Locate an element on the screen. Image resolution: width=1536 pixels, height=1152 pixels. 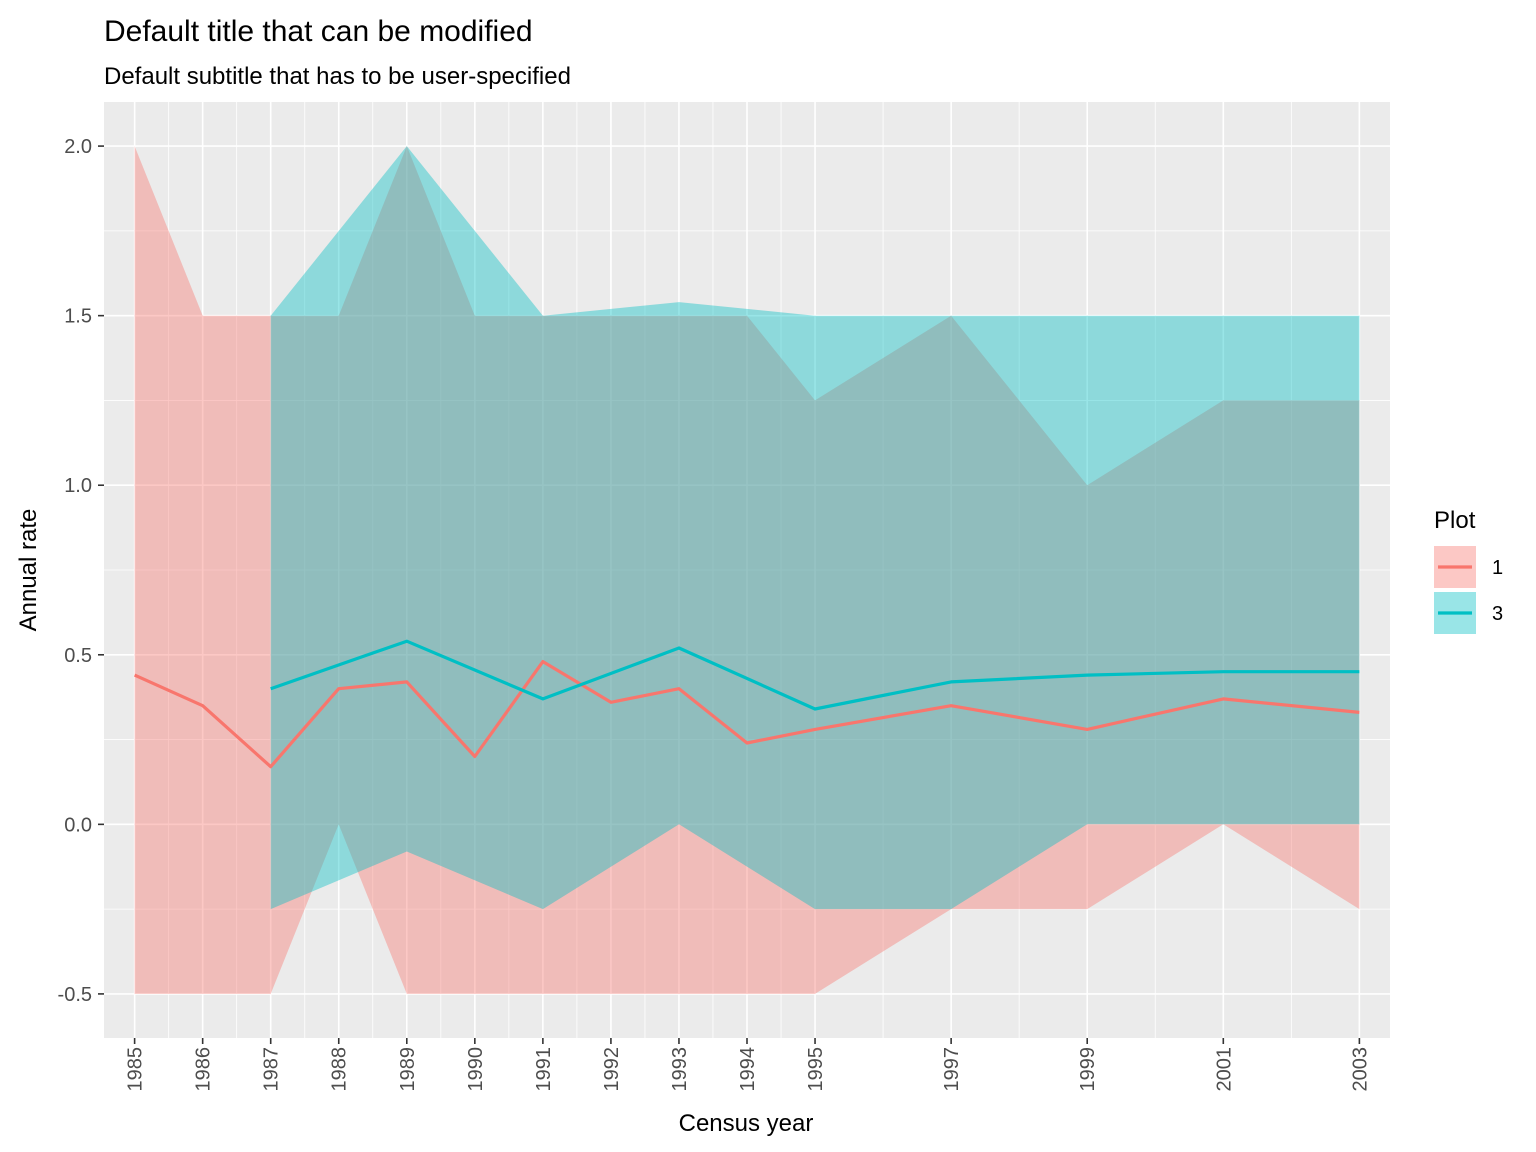
x-tick-label: 1986 is located at coordinates (204, 1069).